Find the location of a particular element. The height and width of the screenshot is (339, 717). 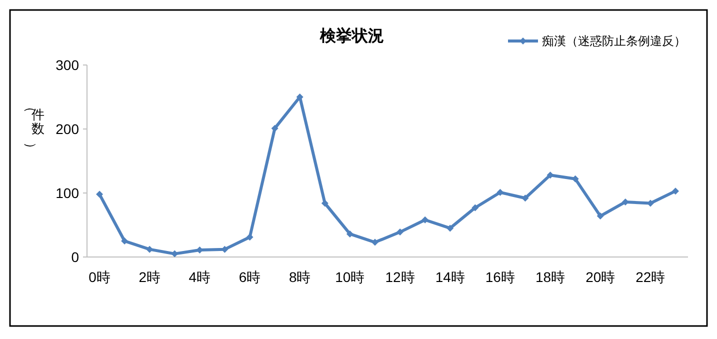

x-tick-label: 6時 is located at coordinates (249, 277).